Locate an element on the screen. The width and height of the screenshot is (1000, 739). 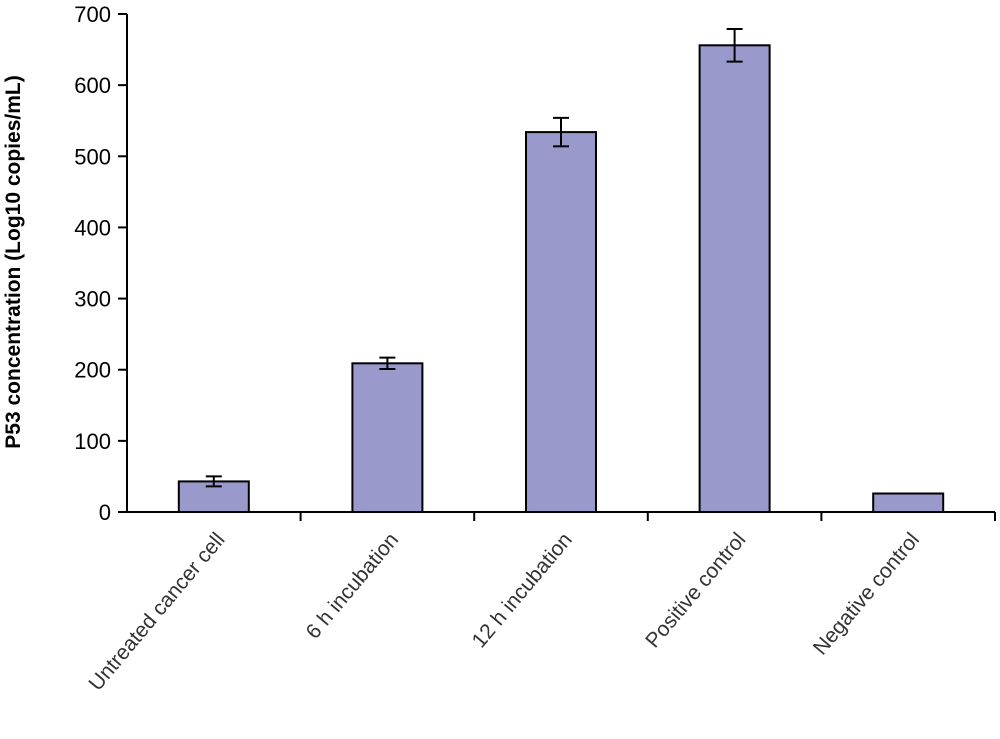
x-ticks-layer is located at coordinates (647, 516).